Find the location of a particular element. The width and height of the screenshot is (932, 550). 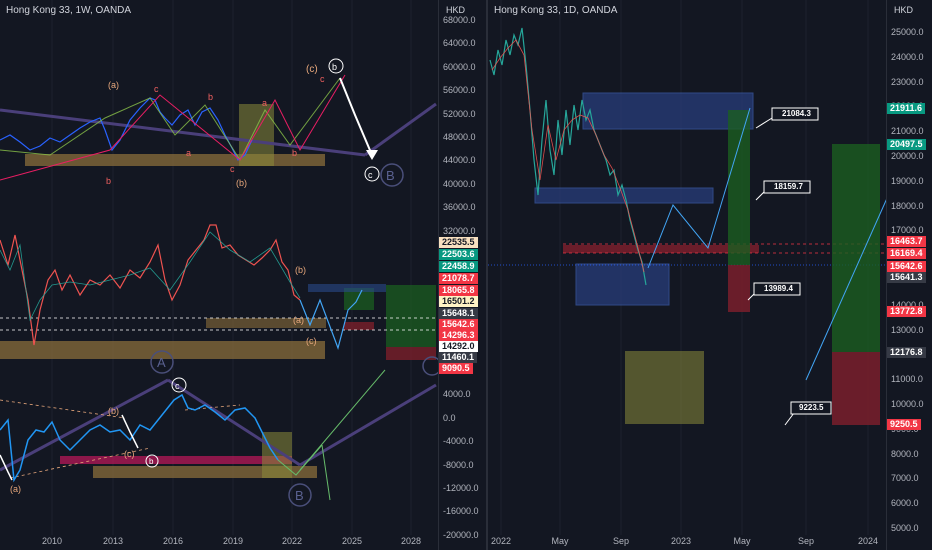

time-tick-label: 2028 is located at coordinates (411, 541).